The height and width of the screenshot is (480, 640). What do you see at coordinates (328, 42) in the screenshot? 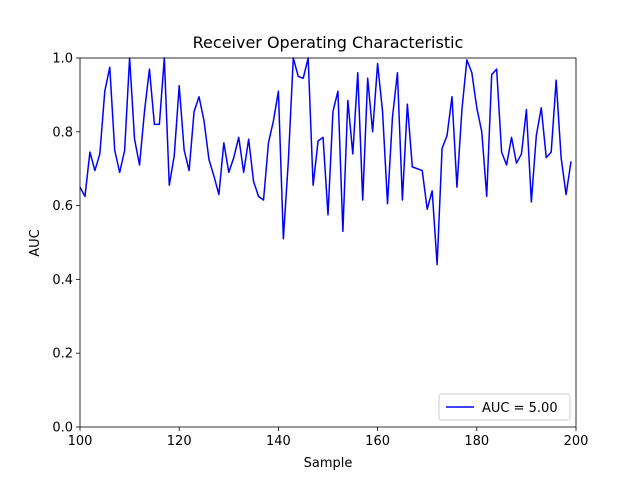
I see `chart-title: Receiver Operating Characteristic` at bounding box center [328, 42].